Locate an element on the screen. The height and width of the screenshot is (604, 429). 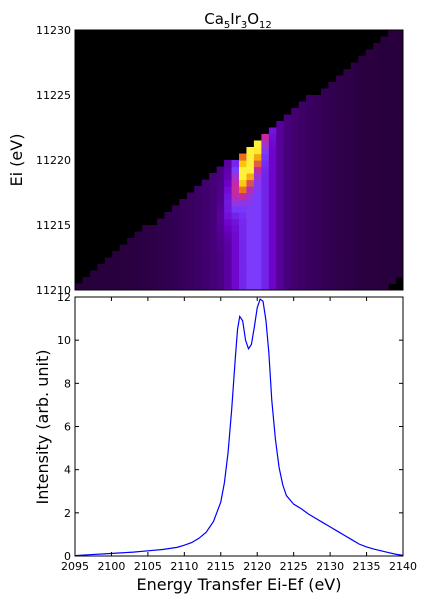
y-tick-label: 4 is located at coordinates (67, 470).